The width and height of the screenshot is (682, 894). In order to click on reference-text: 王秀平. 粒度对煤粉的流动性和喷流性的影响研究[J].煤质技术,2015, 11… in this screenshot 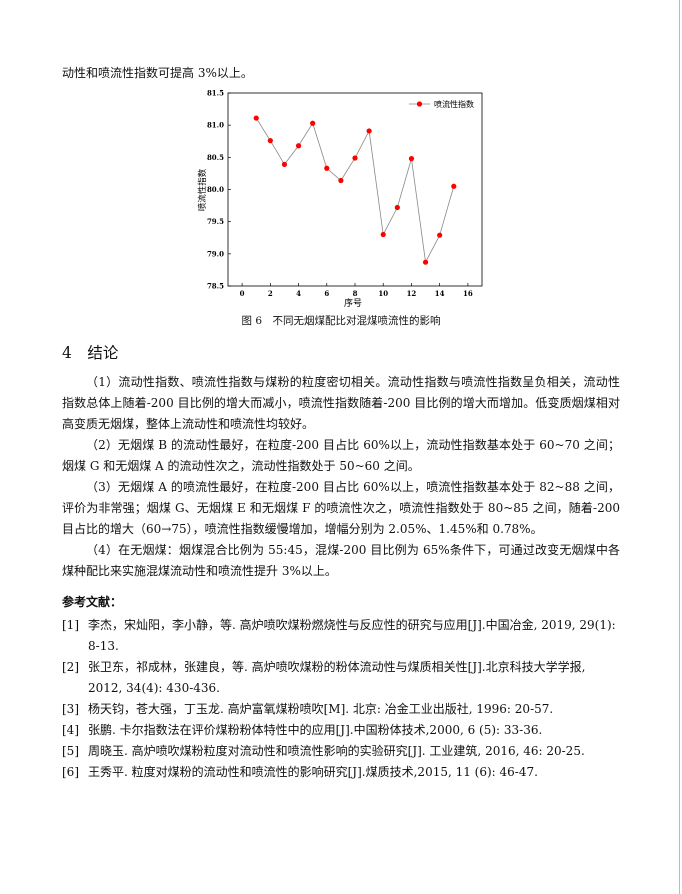, I will do `click(313, 772)`.